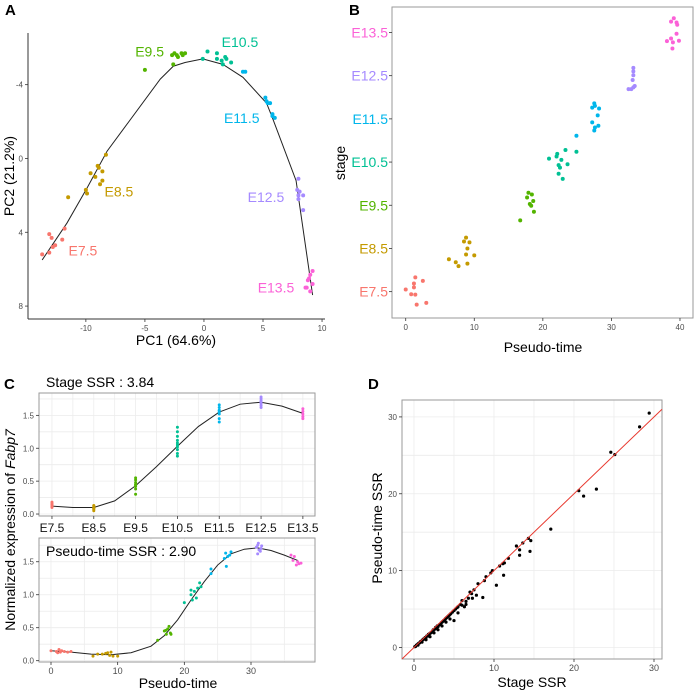 The image size is (697, 693). I want to click on panel-a-y-title: PC2 (21.2%), so click(9, 176).